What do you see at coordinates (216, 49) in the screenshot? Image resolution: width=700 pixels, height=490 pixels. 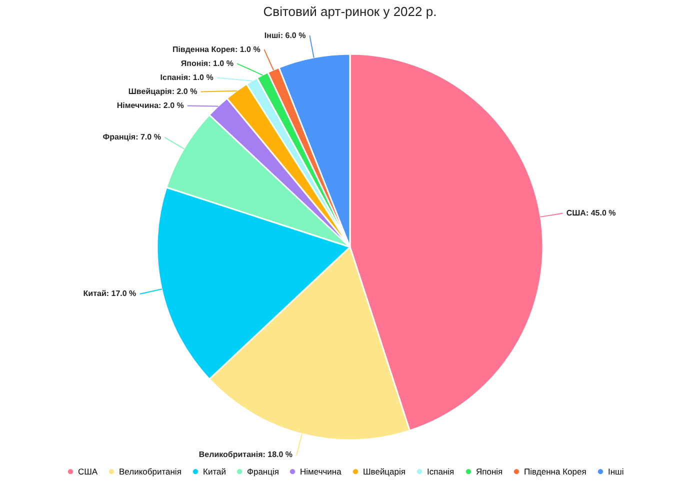 I see `data-label: Південна Корея: 1.0 %` at bounding box center [216, 49].